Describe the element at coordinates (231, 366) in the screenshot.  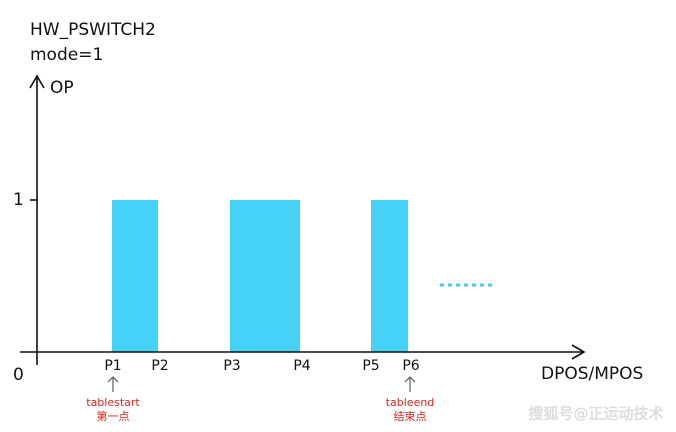
I see `point-label: P3` at that location.